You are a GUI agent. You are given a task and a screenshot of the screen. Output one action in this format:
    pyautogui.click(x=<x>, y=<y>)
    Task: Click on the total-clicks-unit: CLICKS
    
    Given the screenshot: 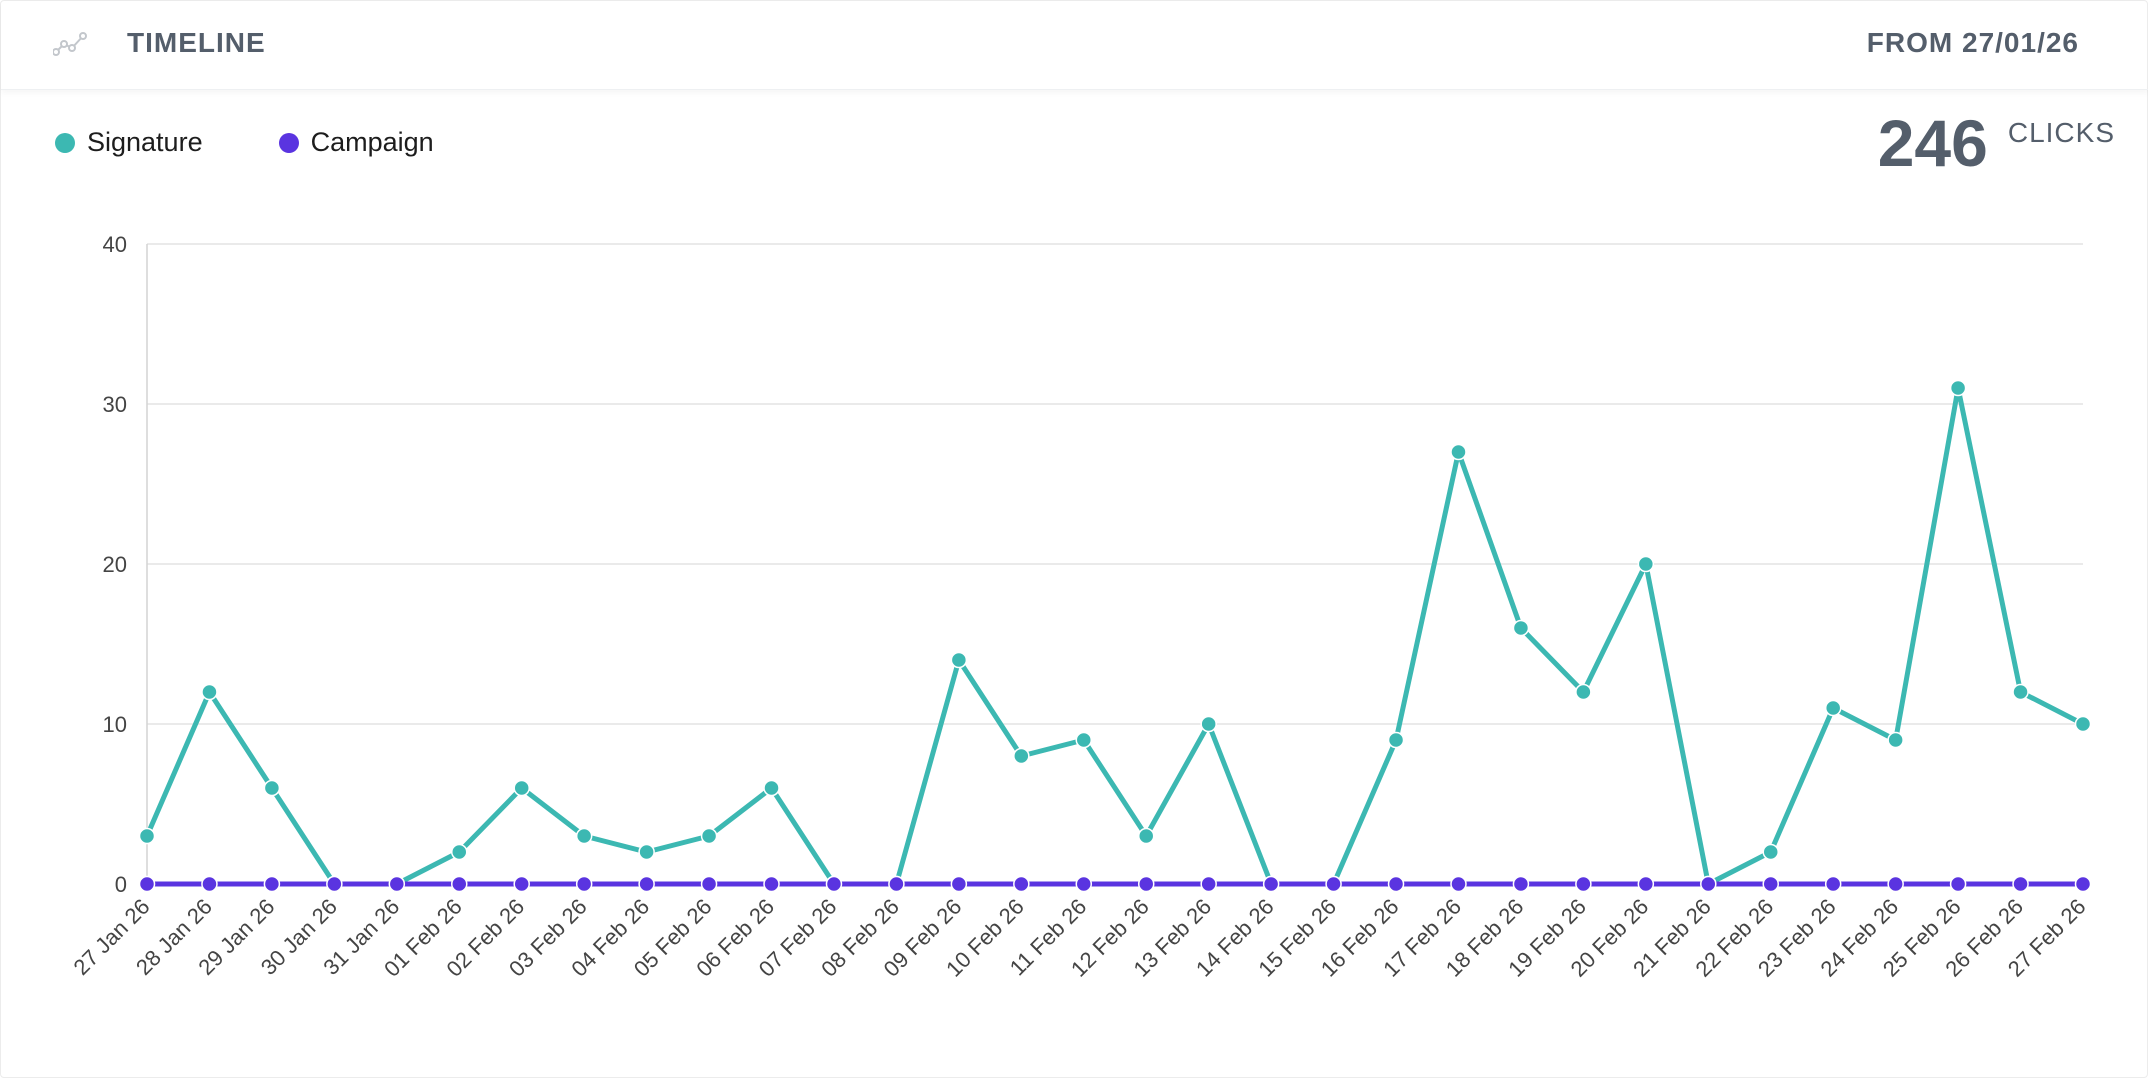 What is the action you would take?
    pyautogui.click(x=2061, y=132)
    